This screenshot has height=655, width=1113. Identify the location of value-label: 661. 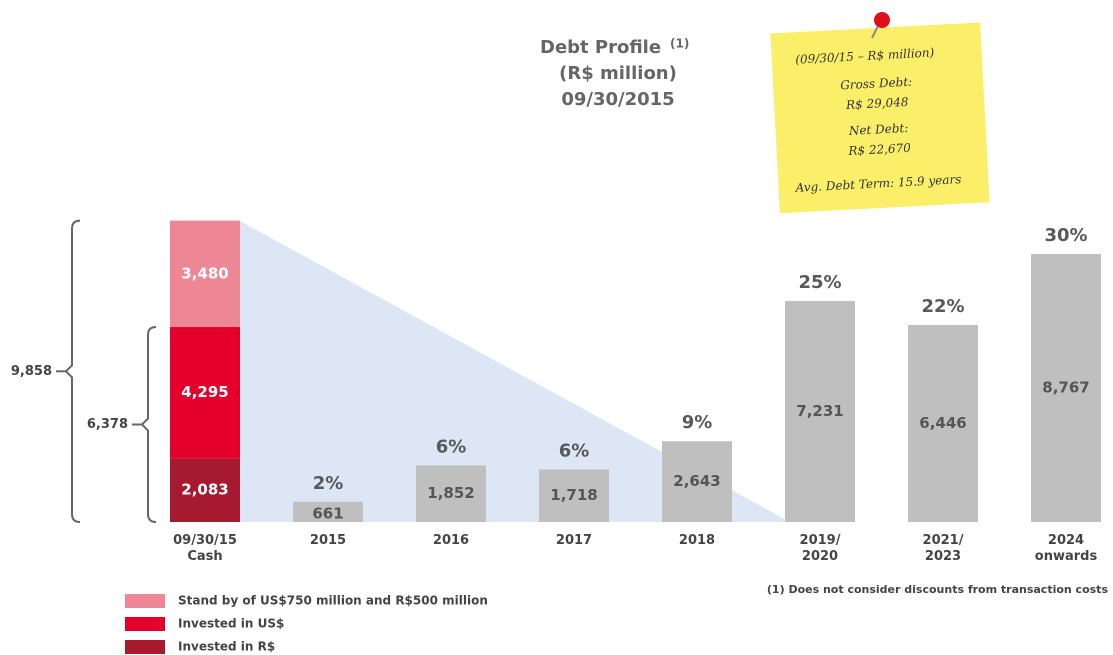
(327, 513).